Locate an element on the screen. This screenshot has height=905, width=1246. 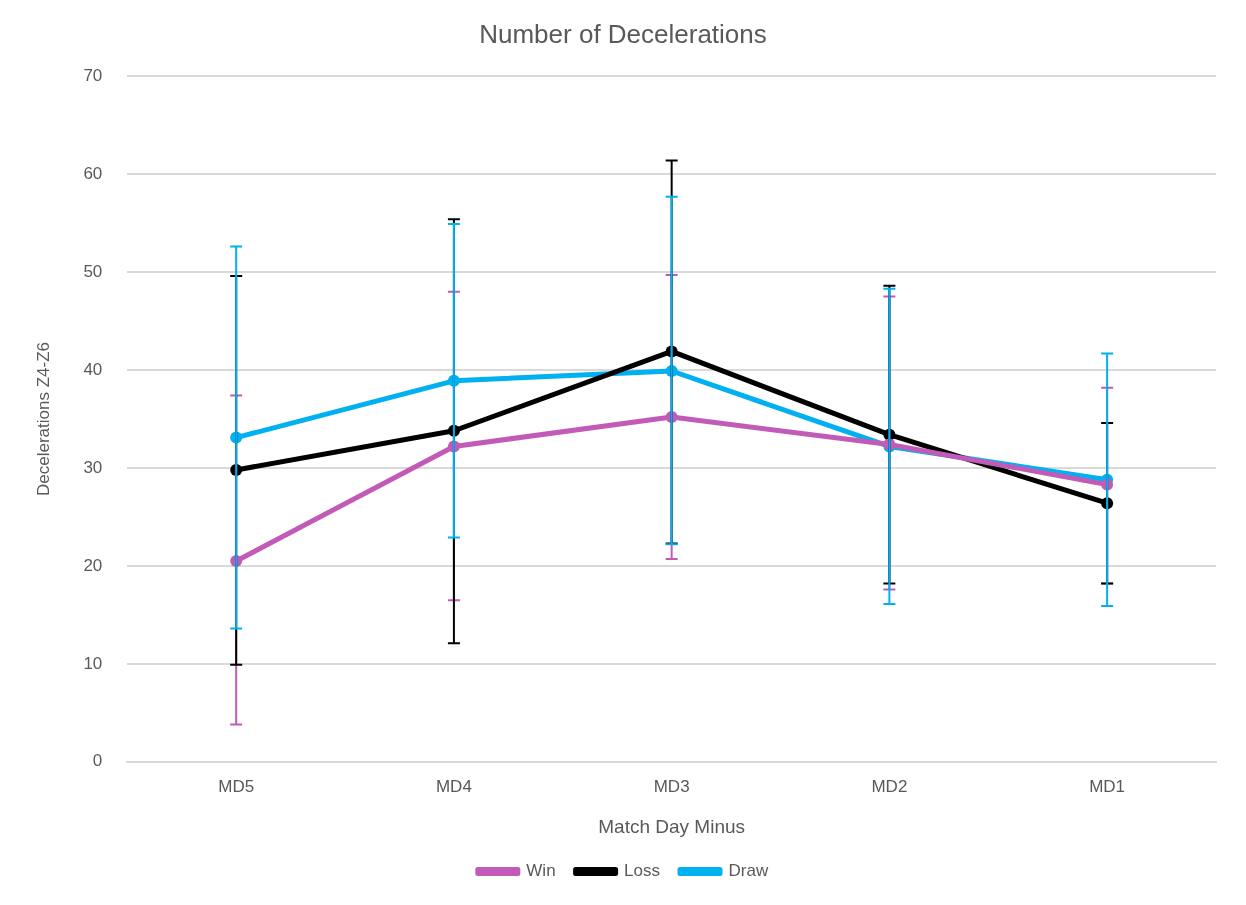
x-tick-label: MD1 is located at coordinates (1107, 786).